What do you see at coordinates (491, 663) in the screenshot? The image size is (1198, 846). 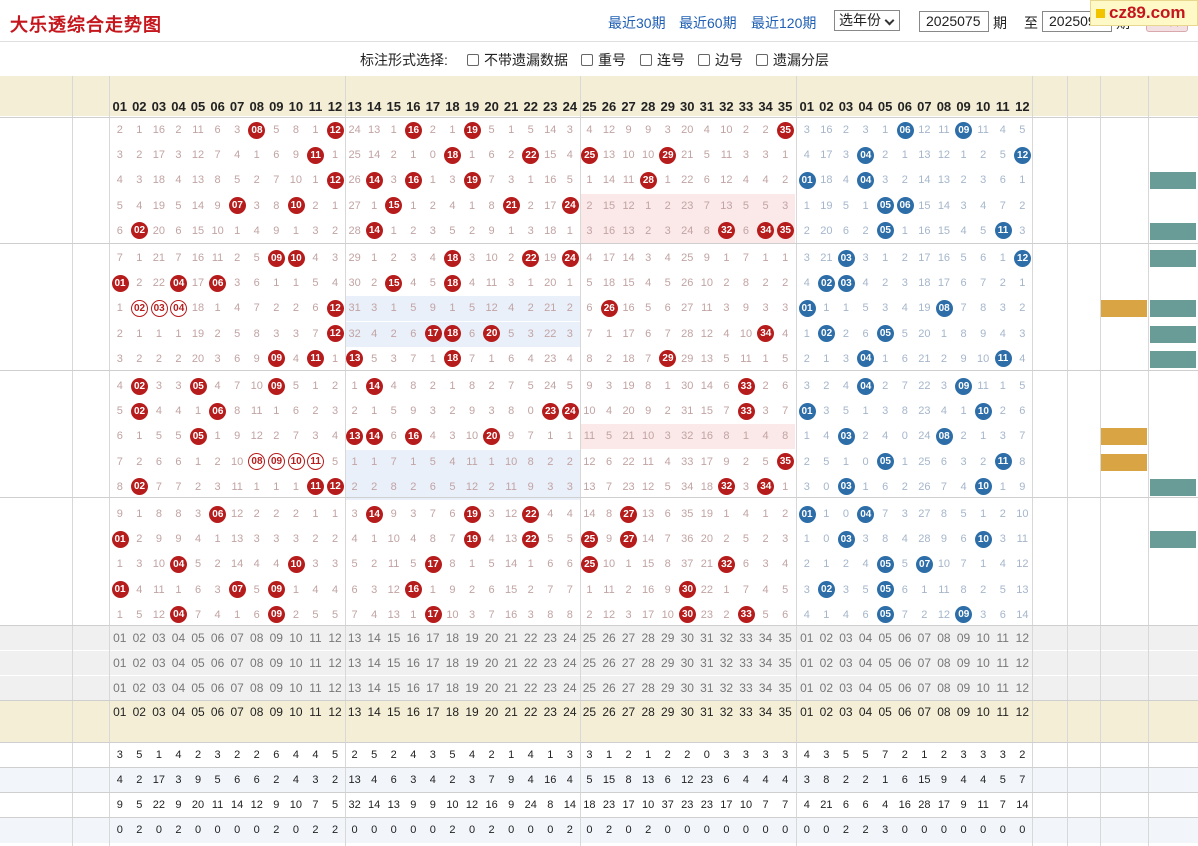 I see `preselect-front-number: 20` at bounding box center [491, 663].